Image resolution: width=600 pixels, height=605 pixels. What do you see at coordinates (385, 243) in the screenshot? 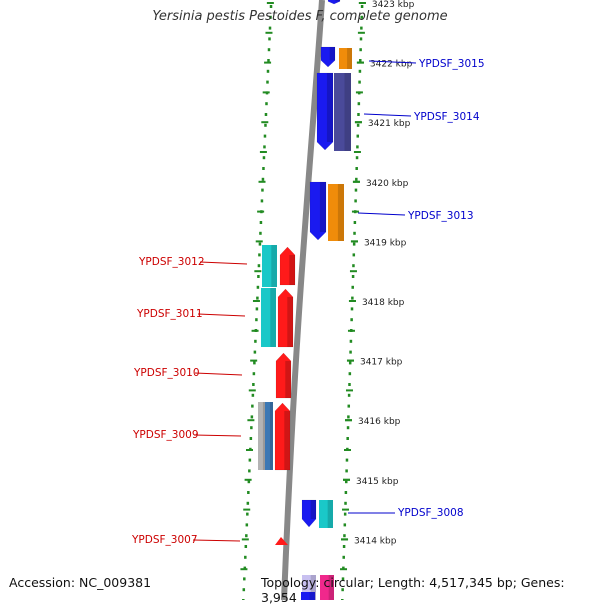
I see `tick-label: 3419 kbp` at bounding box center [385, 243].